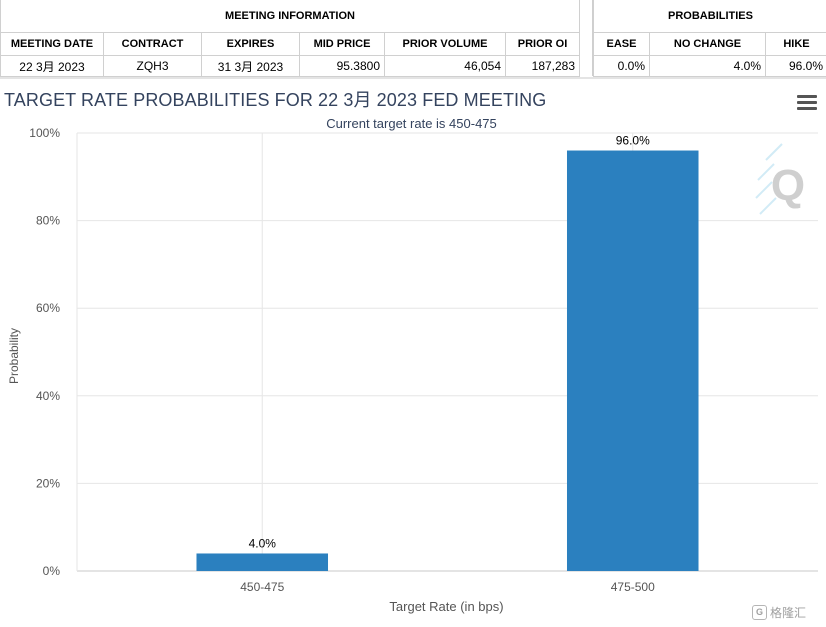 The image size is (826, 627). What do you see at coordinates (152, 44) in the screenshot?
I see `col-contract: CONTRACT` at bounding box center [152, 44].